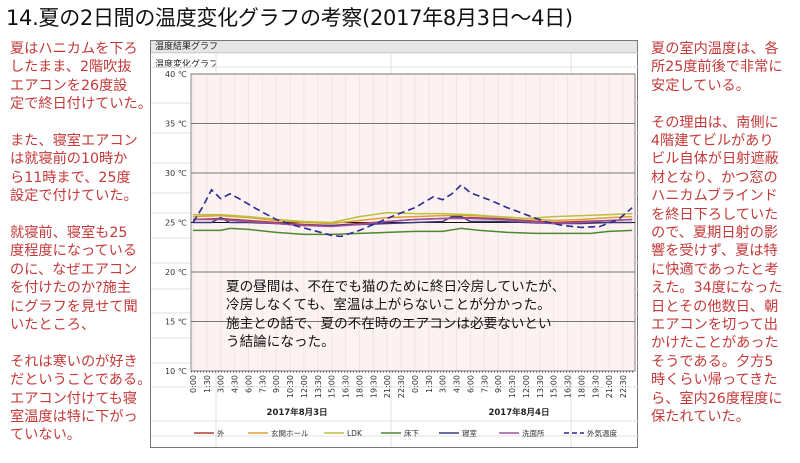 This screenshot has width=800, height=463. Describe the element at coordinates (45, 435) in the screenshot. I see `text-line: ていない。` at that location.